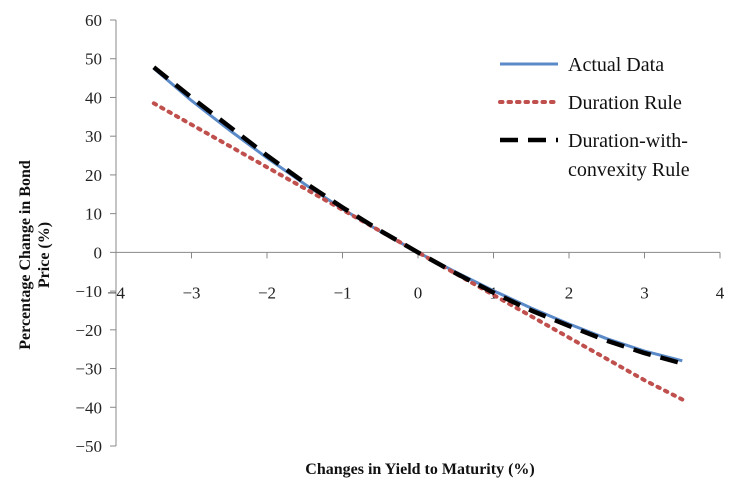  What do you see at coordinates (116, 292) in the screenshot?
I see `x-tick-label: −4` at bounding box center [116, 292].